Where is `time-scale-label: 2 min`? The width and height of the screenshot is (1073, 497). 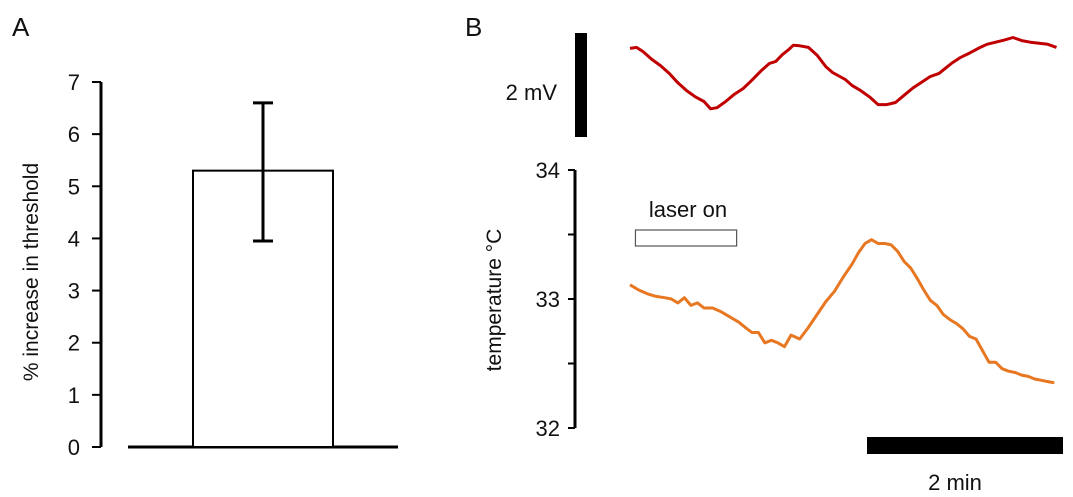
time-scale-label: 2 min is located at coordinates (955, 482).